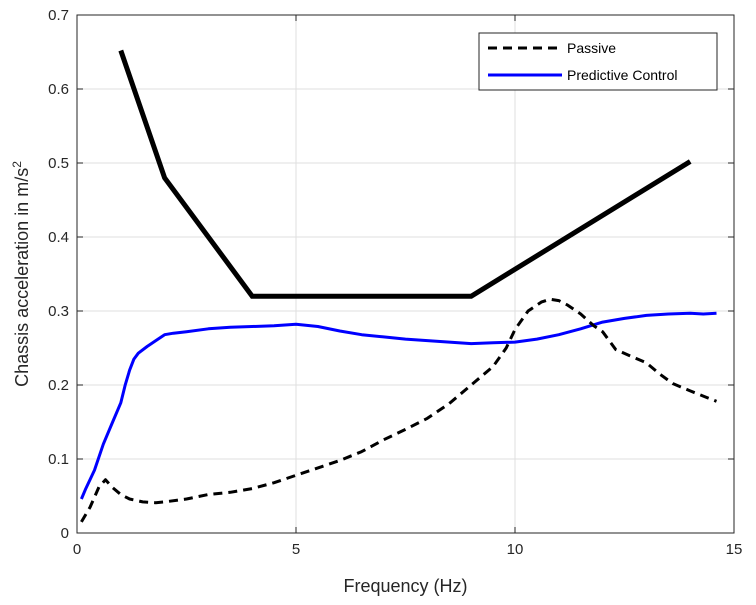  What do you see at coordinates (296, 549) in the screenshot?
I see `x-tick-label: 5` at bounding box center [296, 549].